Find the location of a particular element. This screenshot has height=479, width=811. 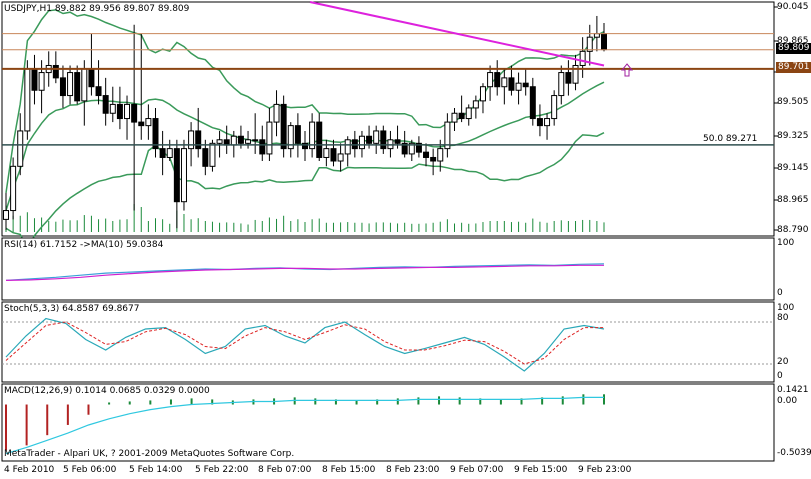

rsi-header: RSI(14) 61.7152 ->MA(10) 59.0384 is located at coordinates (84, 245).